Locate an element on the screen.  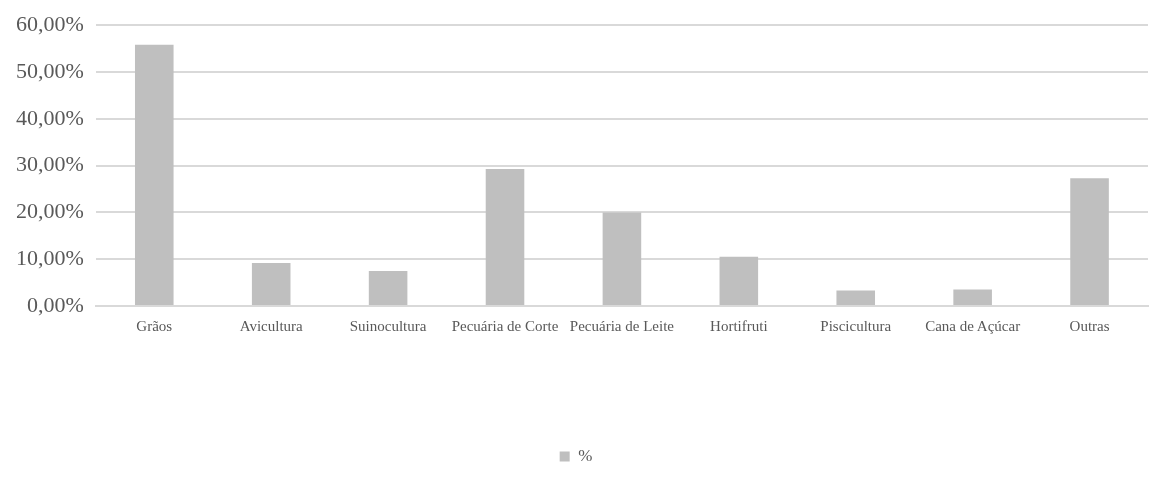
y-tick-label: 0,00% is located at coordinates (55, 304).